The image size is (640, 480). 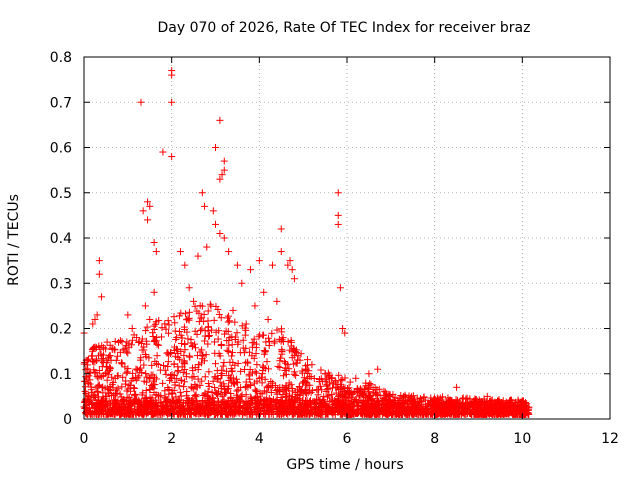 I want to click on y-axis-label: ROTI / TECUs, so click(x=14, y=240).